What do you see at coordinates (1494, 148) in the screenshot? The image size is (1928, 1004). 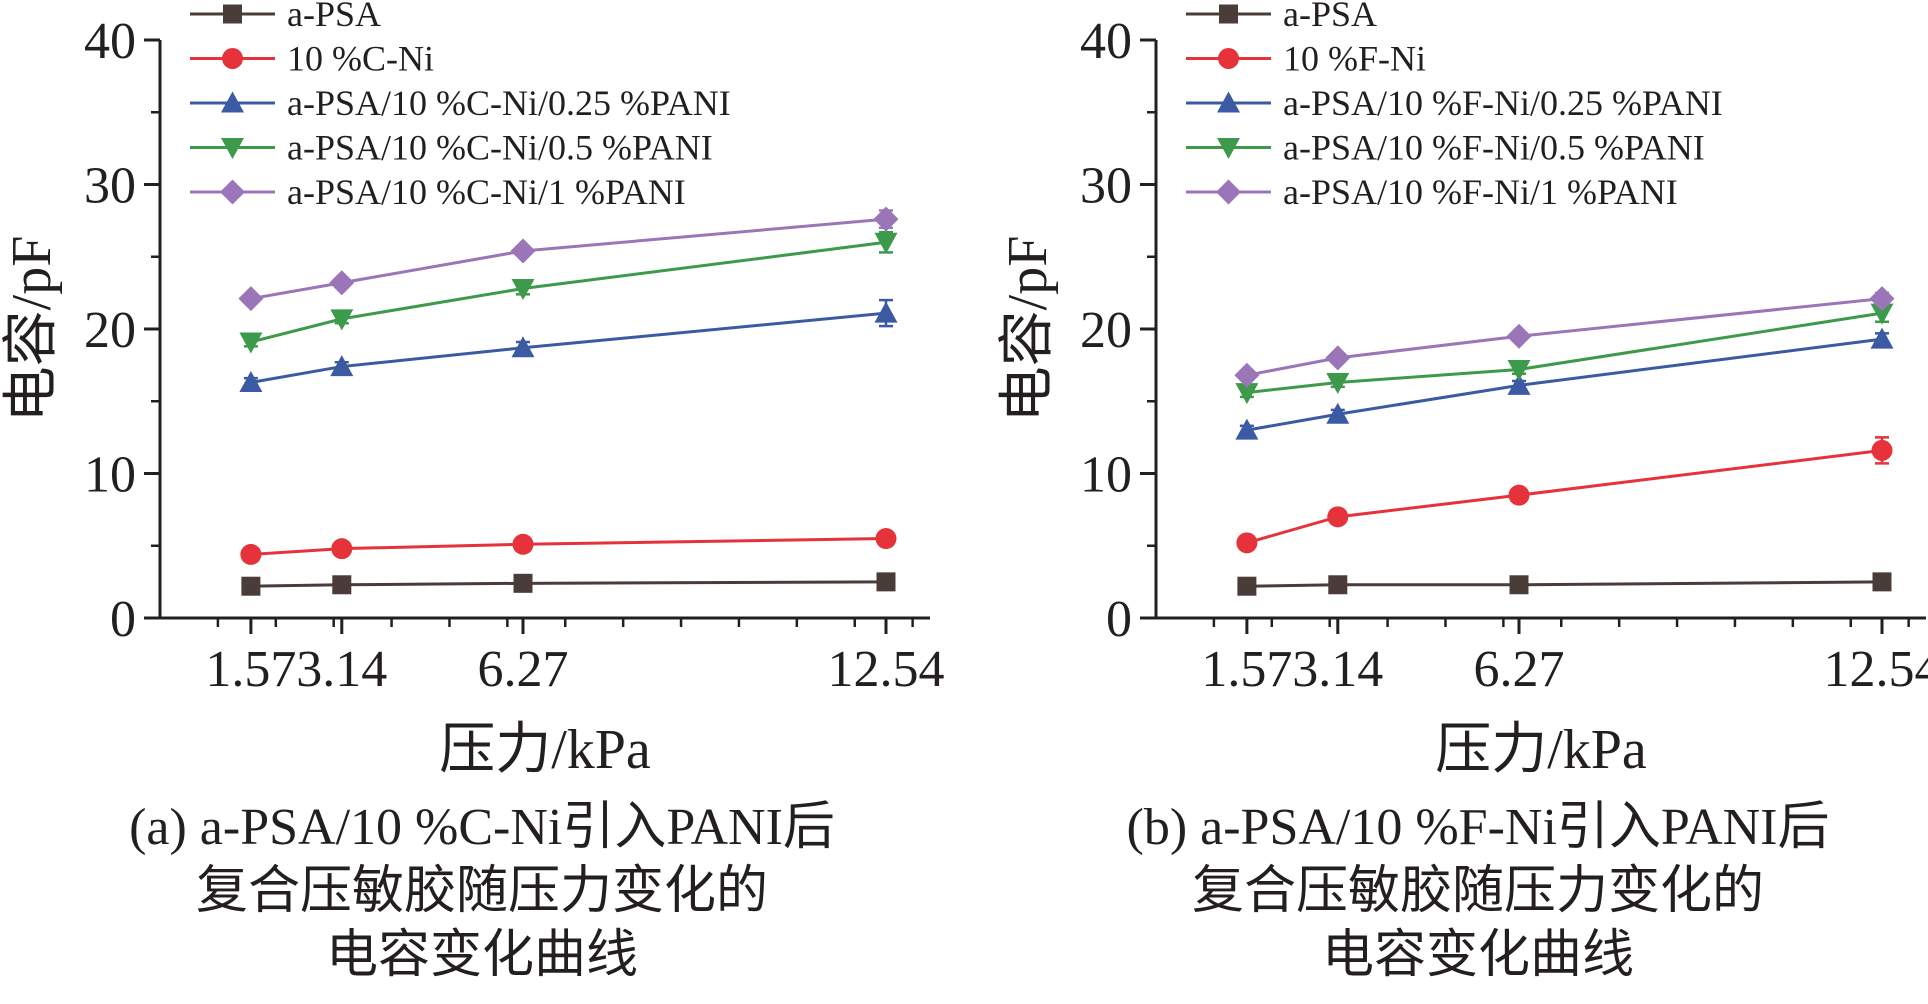 I see `legend-label: a-PSA/10 %F-Ni/0.5 %PANI` at bounding box center [1494, 148].